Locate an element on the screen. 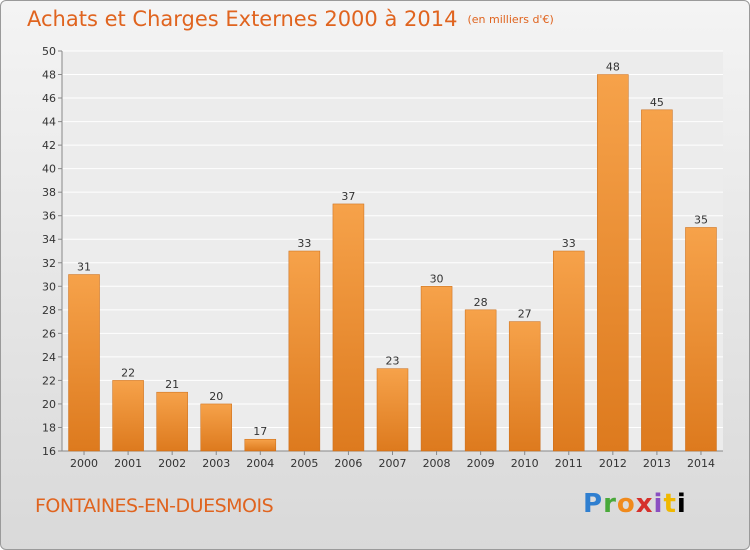  y-tick-label: 34 is located at coordinates (49, 239).